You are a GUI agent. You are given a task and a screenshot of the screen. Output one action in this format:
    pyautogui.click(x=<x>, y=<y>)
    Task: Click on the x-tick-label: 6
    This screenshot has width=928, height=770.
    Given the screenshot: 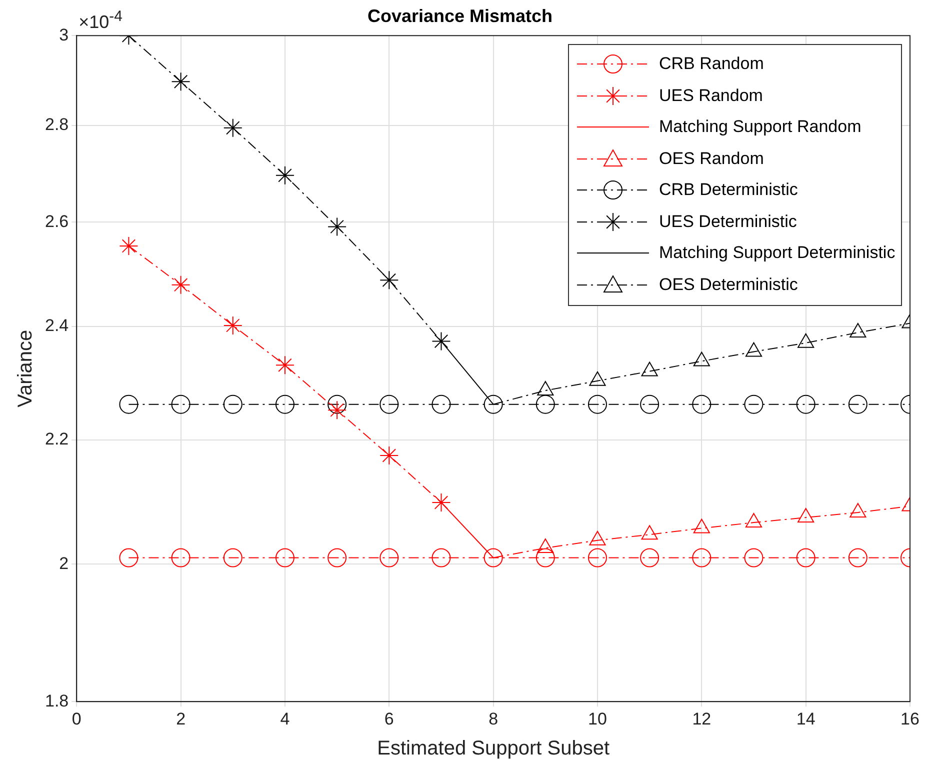 What is the action you would take?
    pyautogui.click(x=389, y=718)
    